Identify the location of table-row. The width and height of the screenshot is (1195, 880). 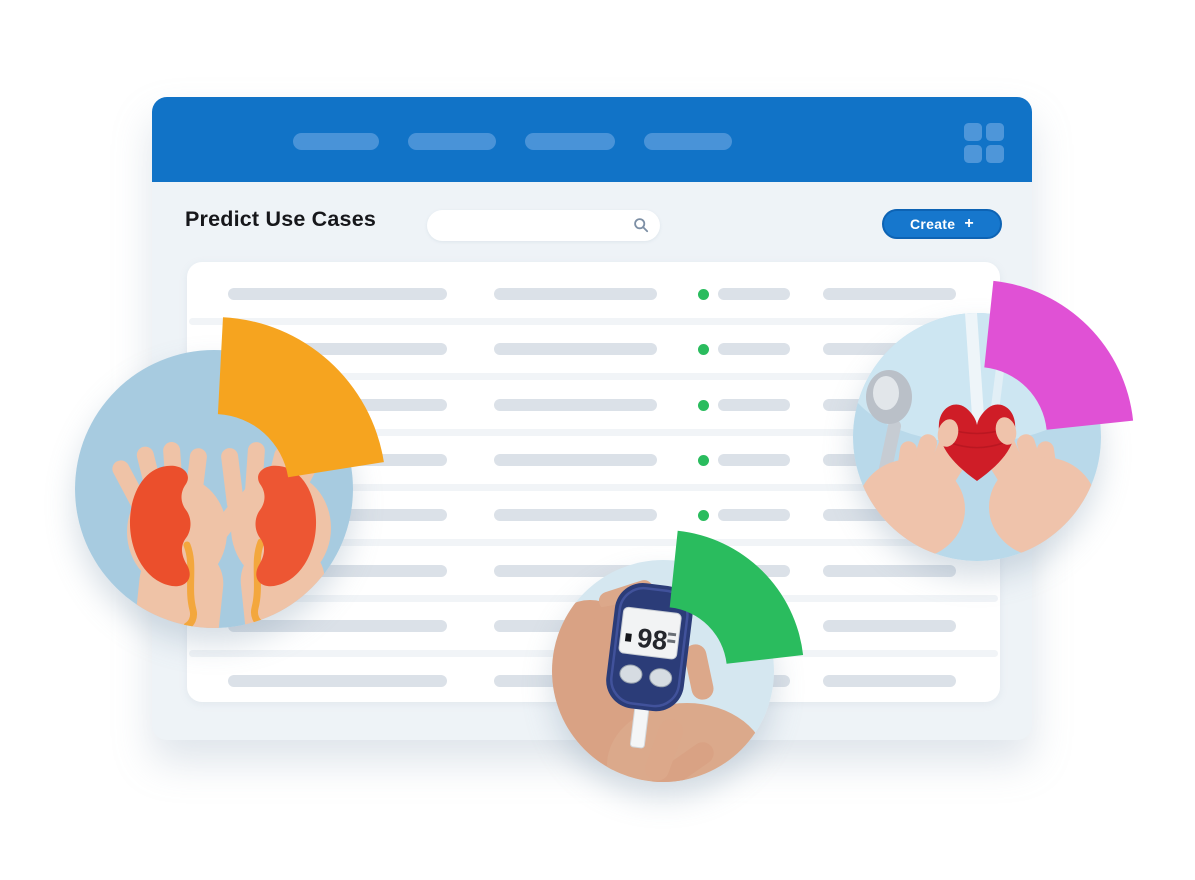
(593, 316).